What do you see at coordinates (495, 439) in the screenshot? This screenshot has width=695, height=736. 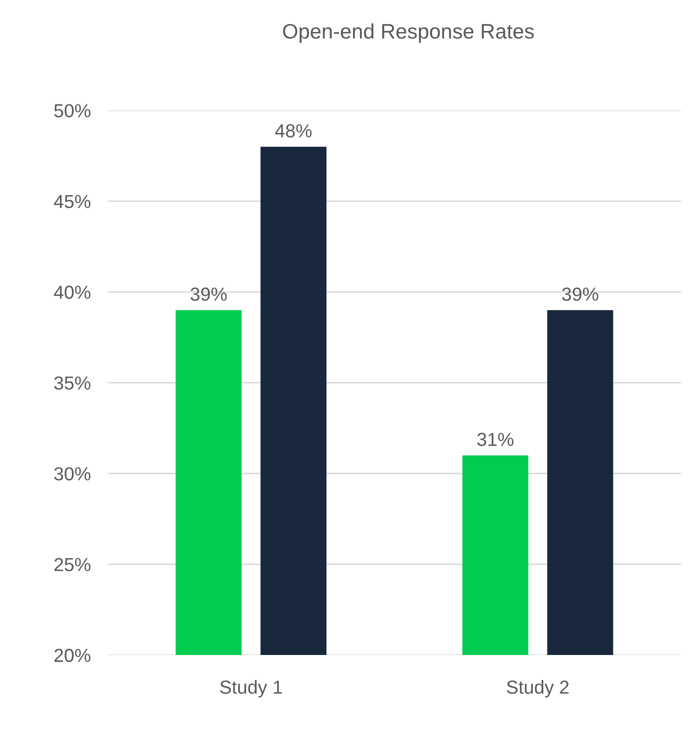 I see `data-label: 31%` at bounding box center [495, 439].